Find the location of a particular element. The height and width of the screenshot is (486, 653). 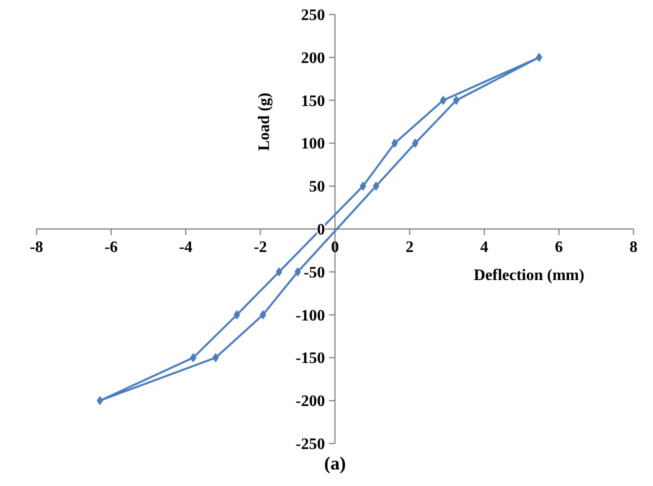

x-tick-label: -6 is located at coordinates (111, 247).